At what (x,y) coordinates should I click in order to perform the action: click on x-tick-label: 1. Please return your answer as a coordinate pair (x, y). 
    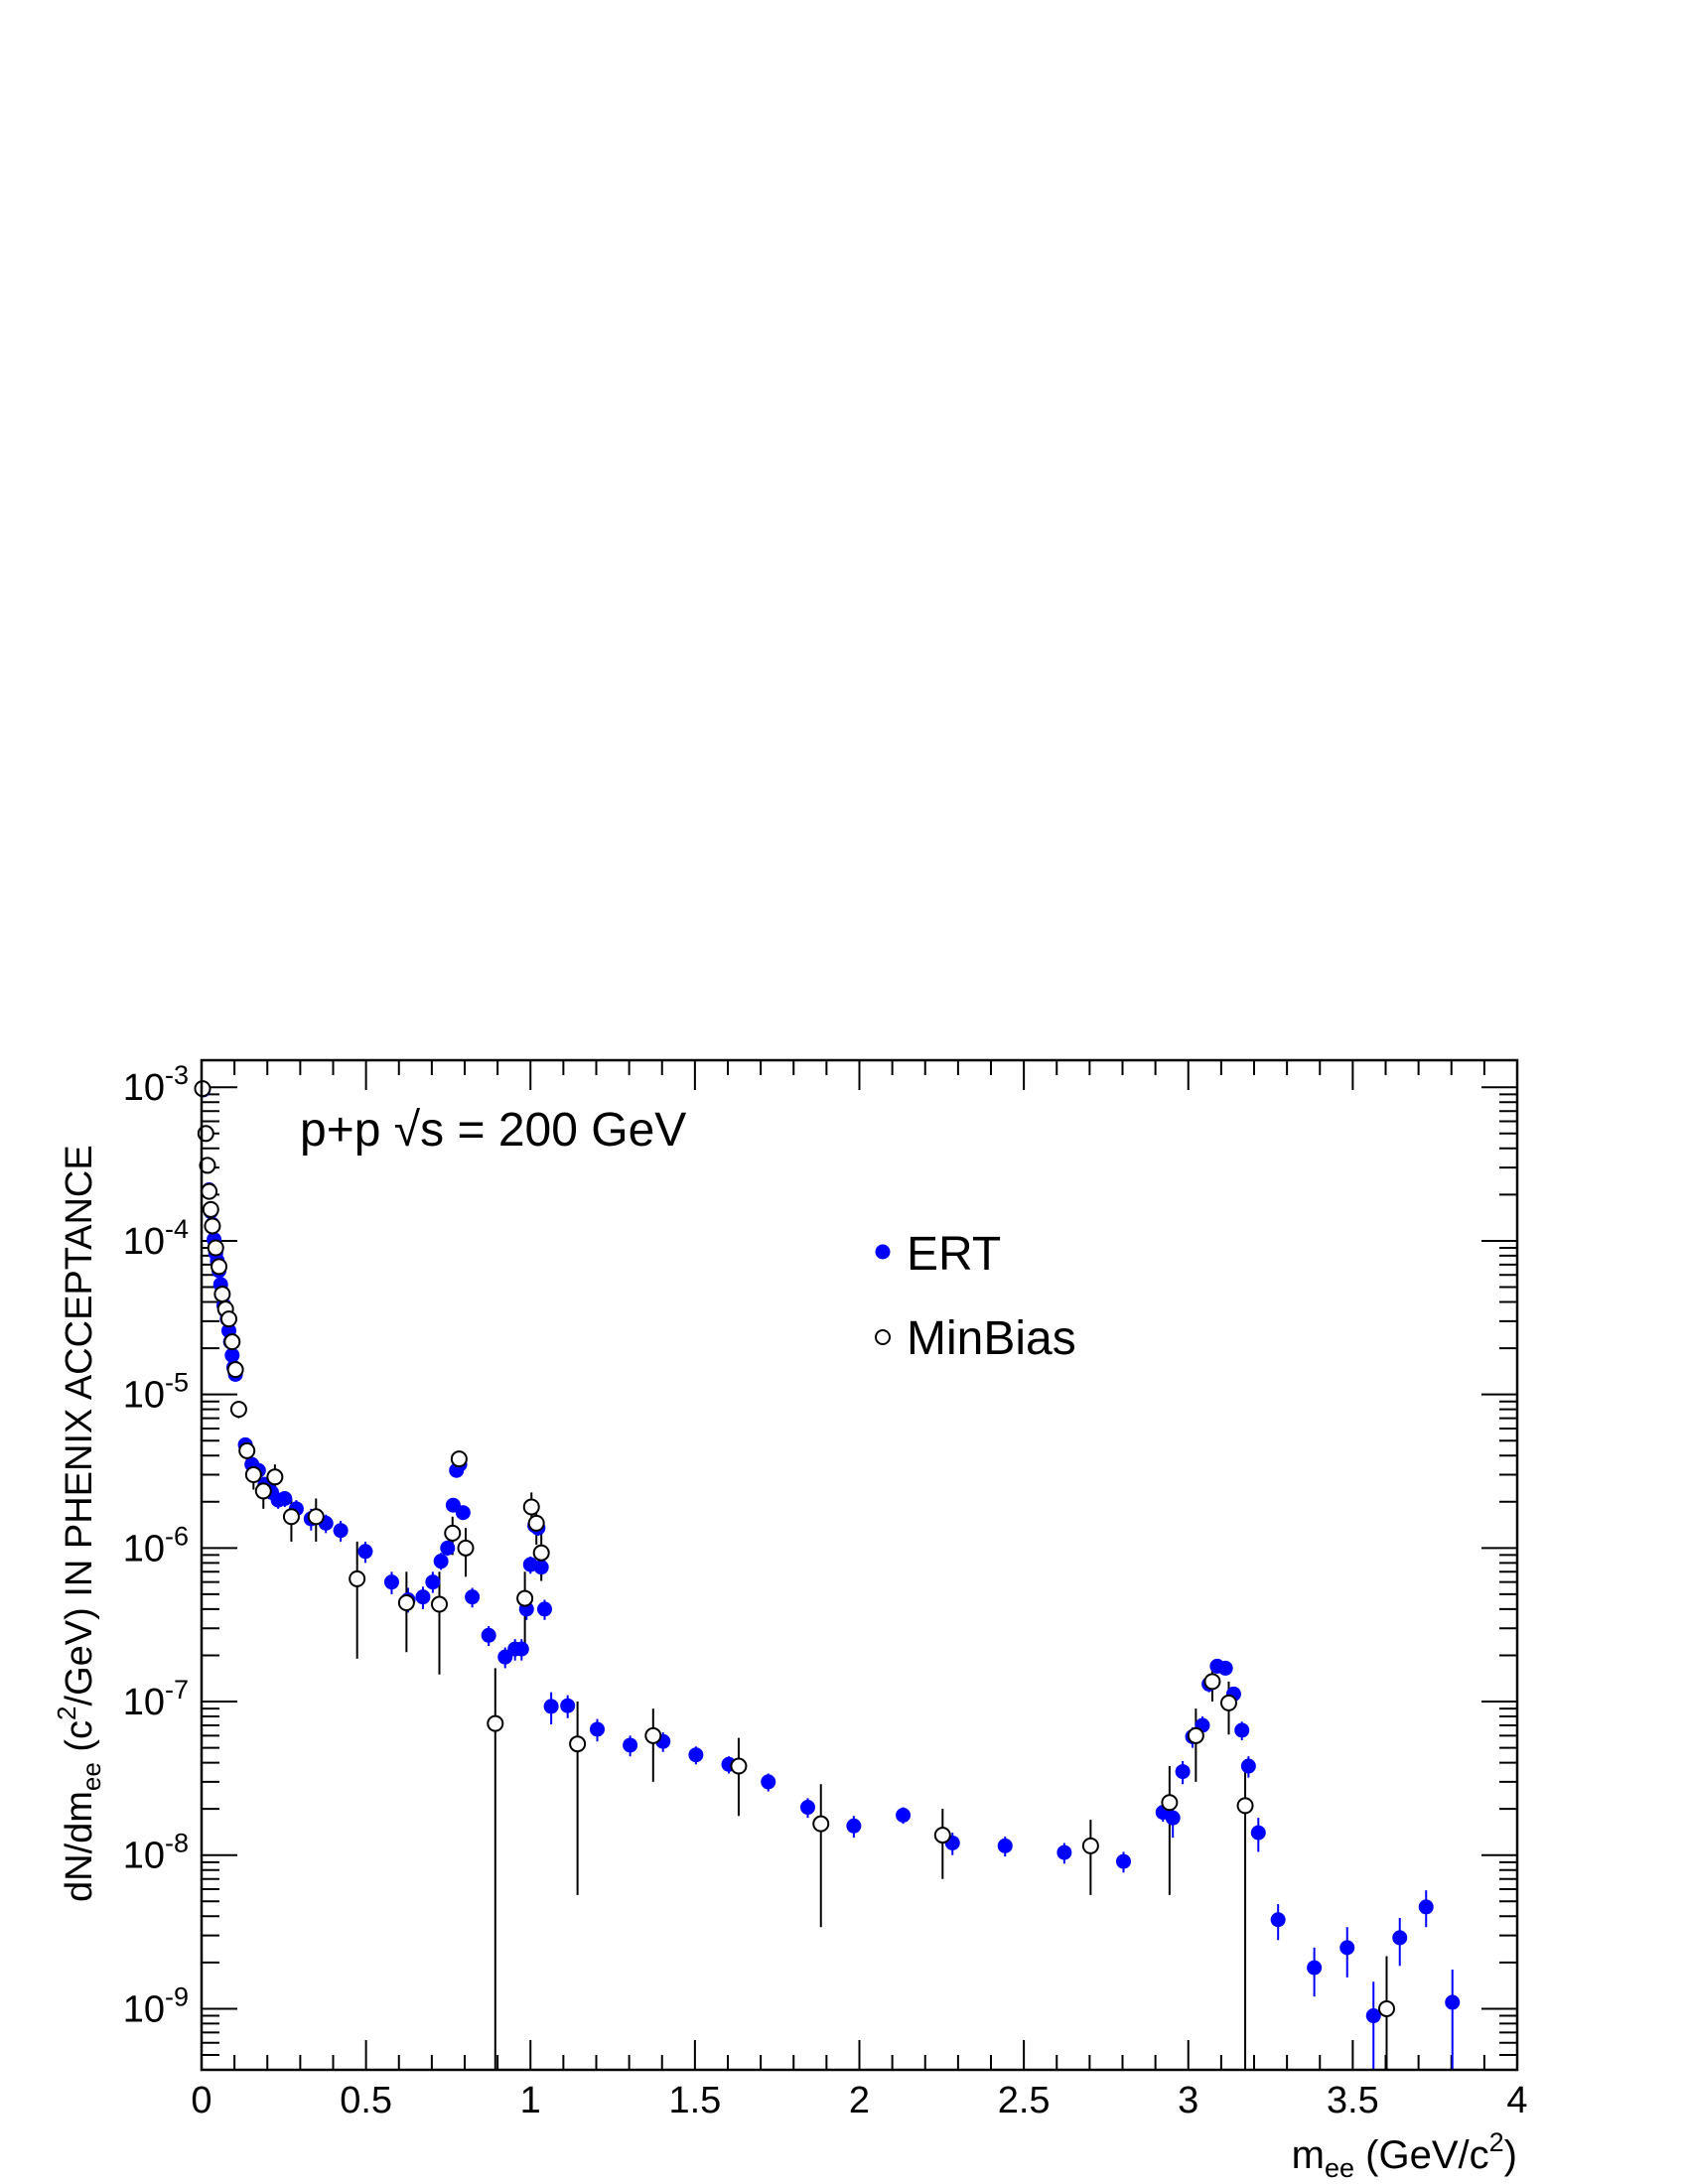
    Looking at the image, I should click on (530, 2100).